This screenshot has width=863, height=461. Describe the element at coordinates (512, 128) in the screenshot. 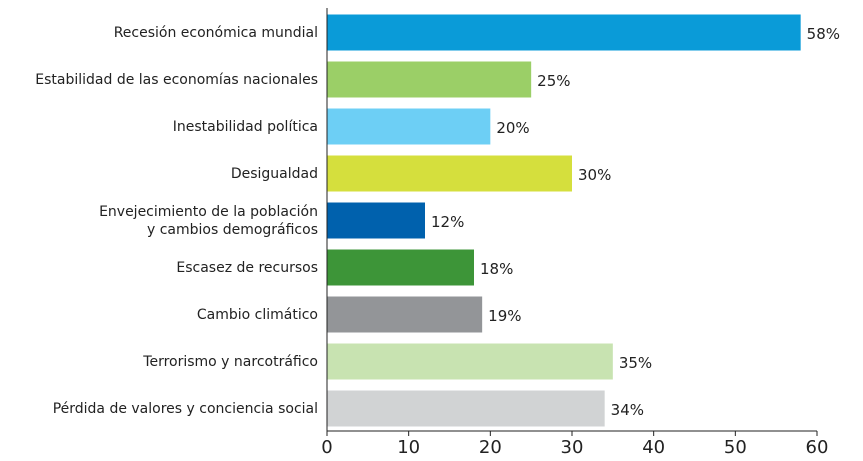

I see `value-label: 20%` at that location.